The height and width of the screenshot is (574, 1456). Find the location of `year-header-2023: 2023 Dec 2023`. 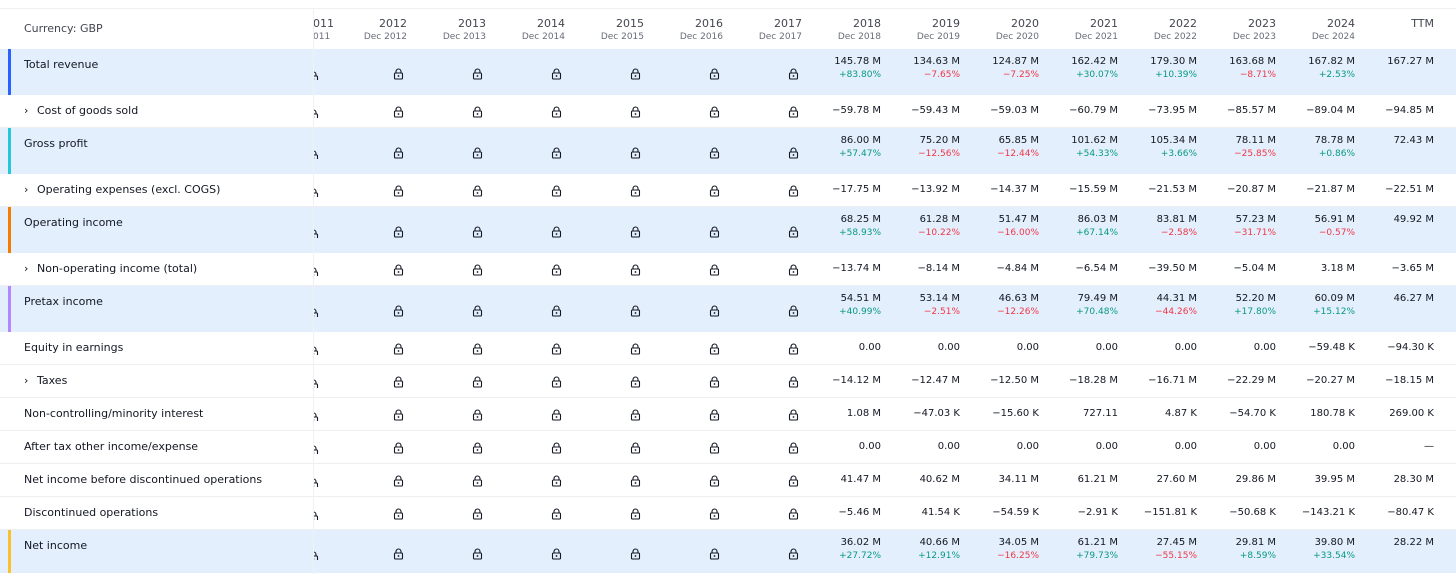

year-header-2023: 2023 Dec 2023 is located at coordinates (1236, 29).